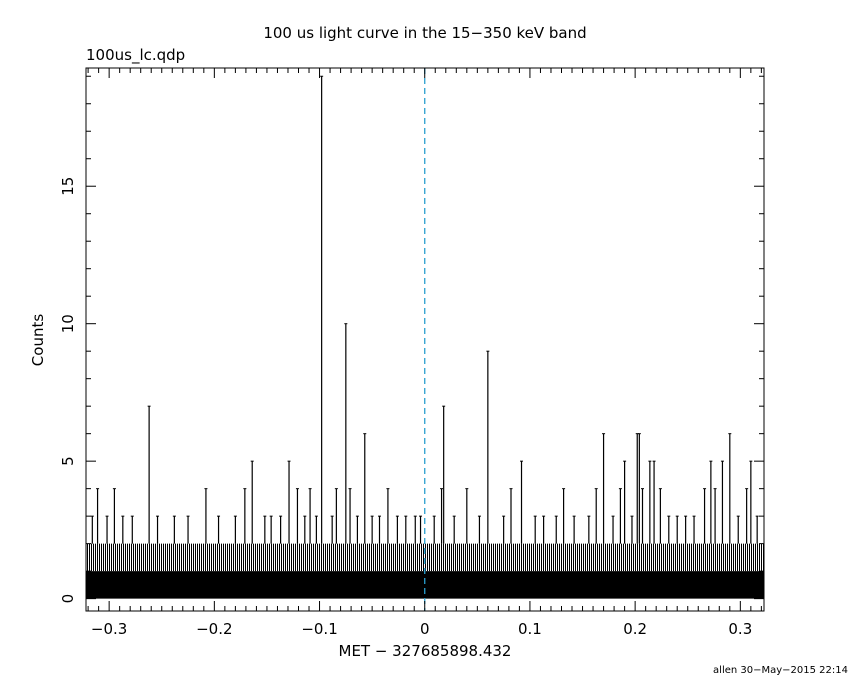  Describe the element at coordinates (780, 670) in the screenshot. I see `footer-stamp: allen 30−May−2015 22:14` at that location.